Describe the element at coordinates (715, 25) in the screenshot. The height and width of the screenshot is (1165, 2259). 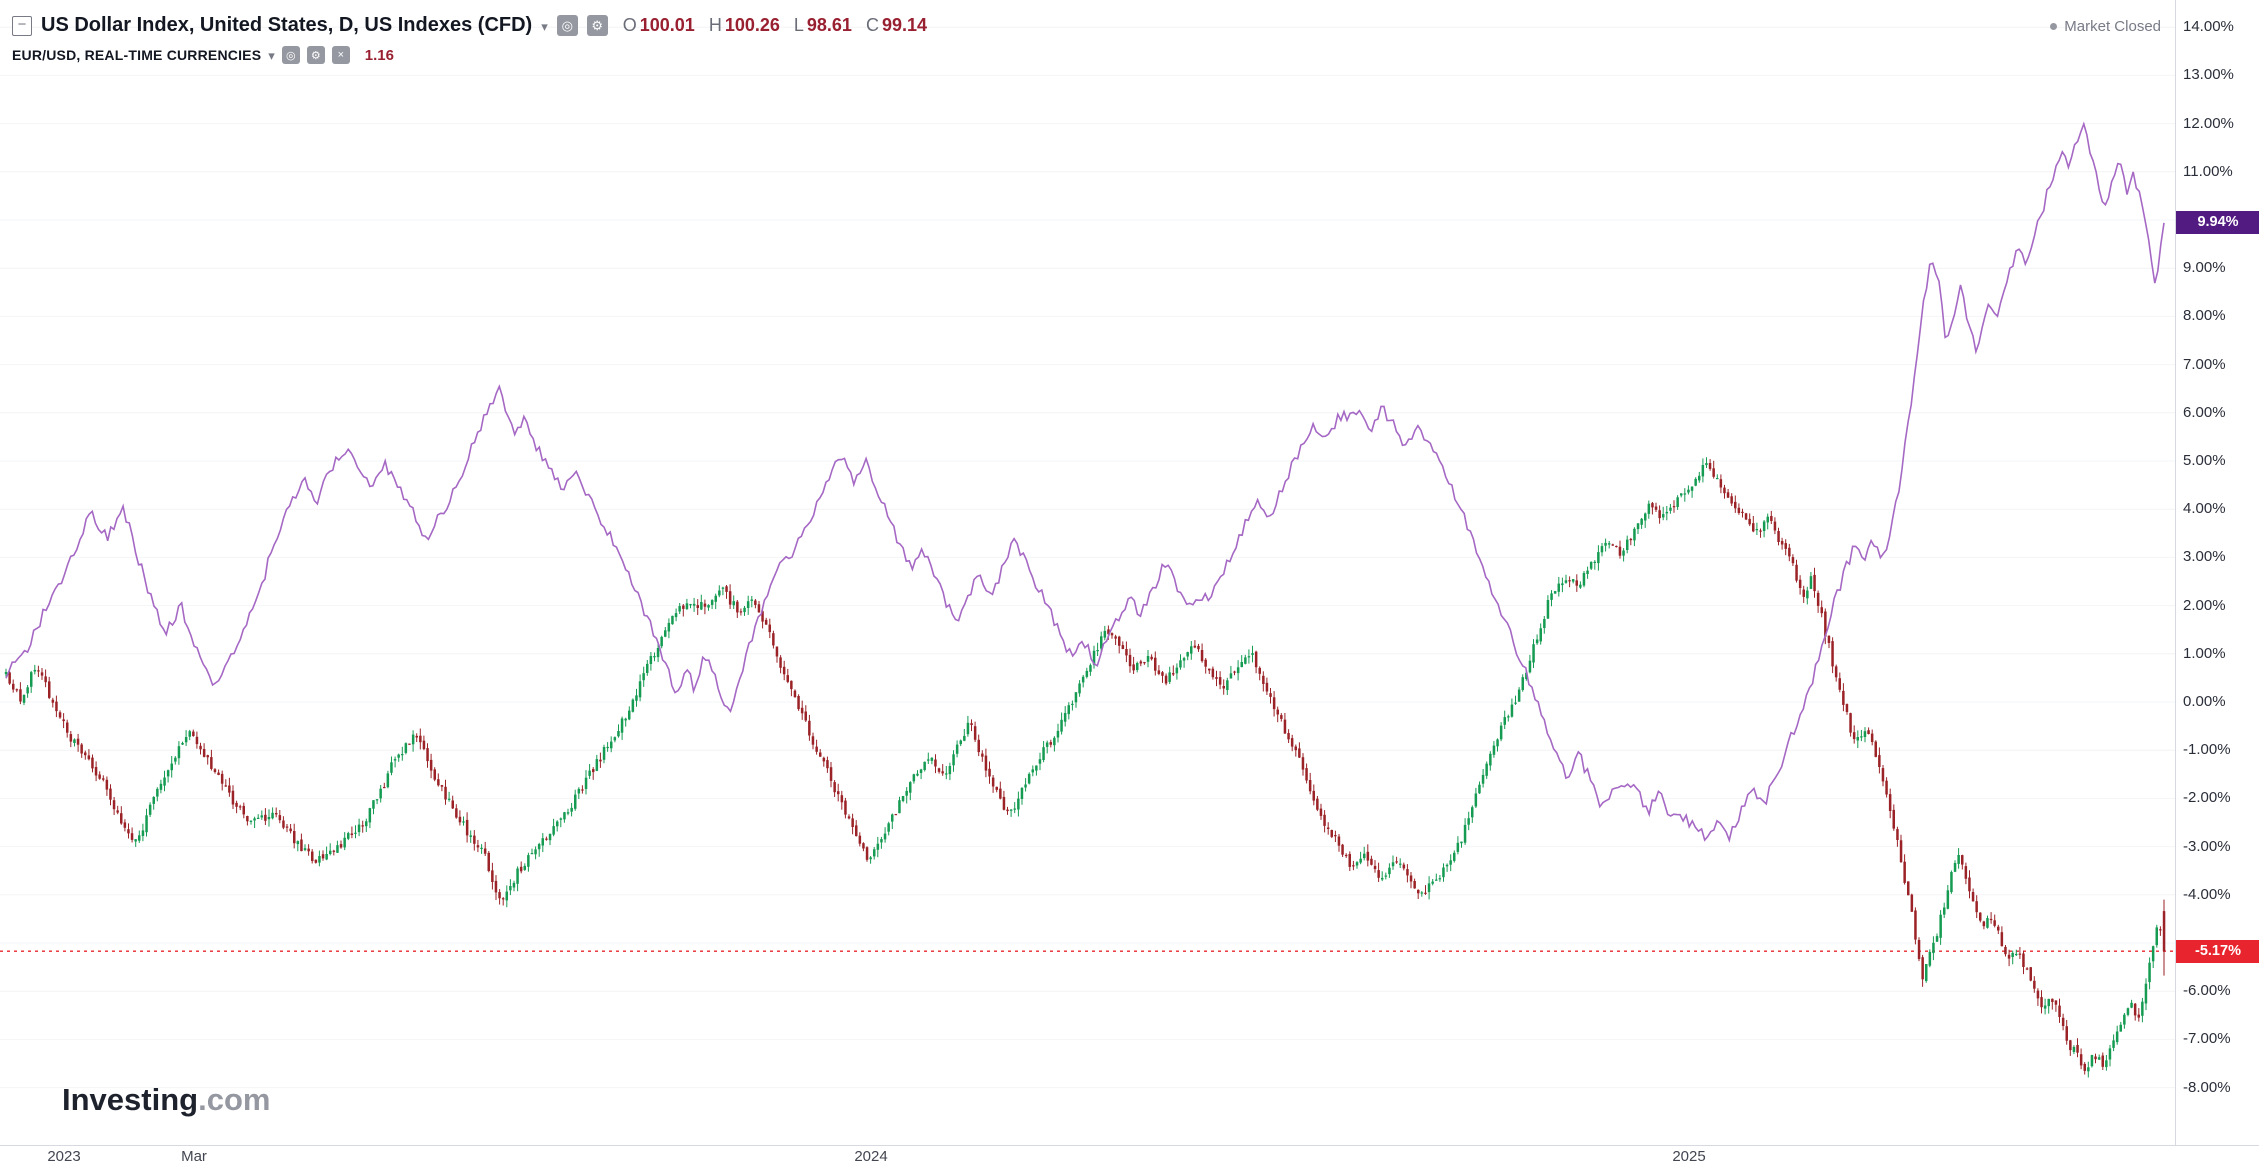
I see `high-label: H` at that location.